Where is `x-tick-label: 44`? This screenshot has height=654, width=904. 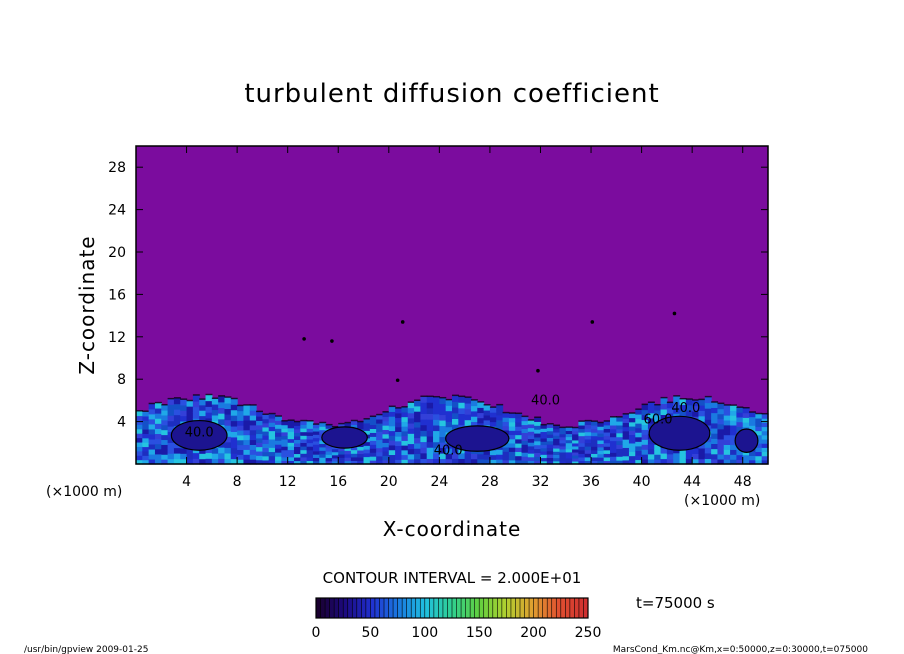 x-tick-label: 44 is located at coordinates (692, 482).